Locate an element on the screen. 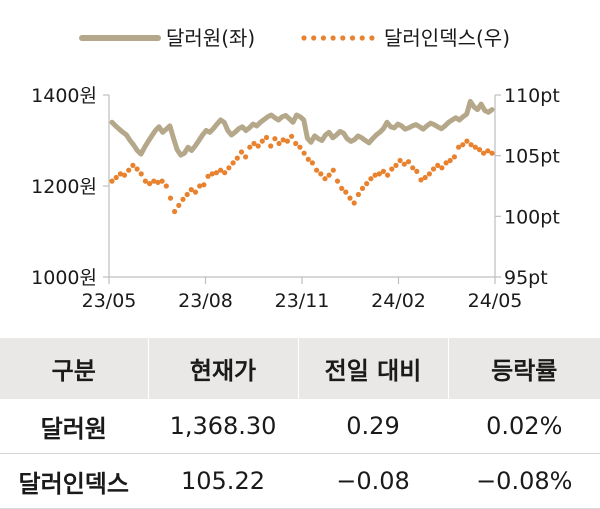 This screenshot has height=509, width=600. cell-current-price: 105.22 is located at coordinates (222, 481).